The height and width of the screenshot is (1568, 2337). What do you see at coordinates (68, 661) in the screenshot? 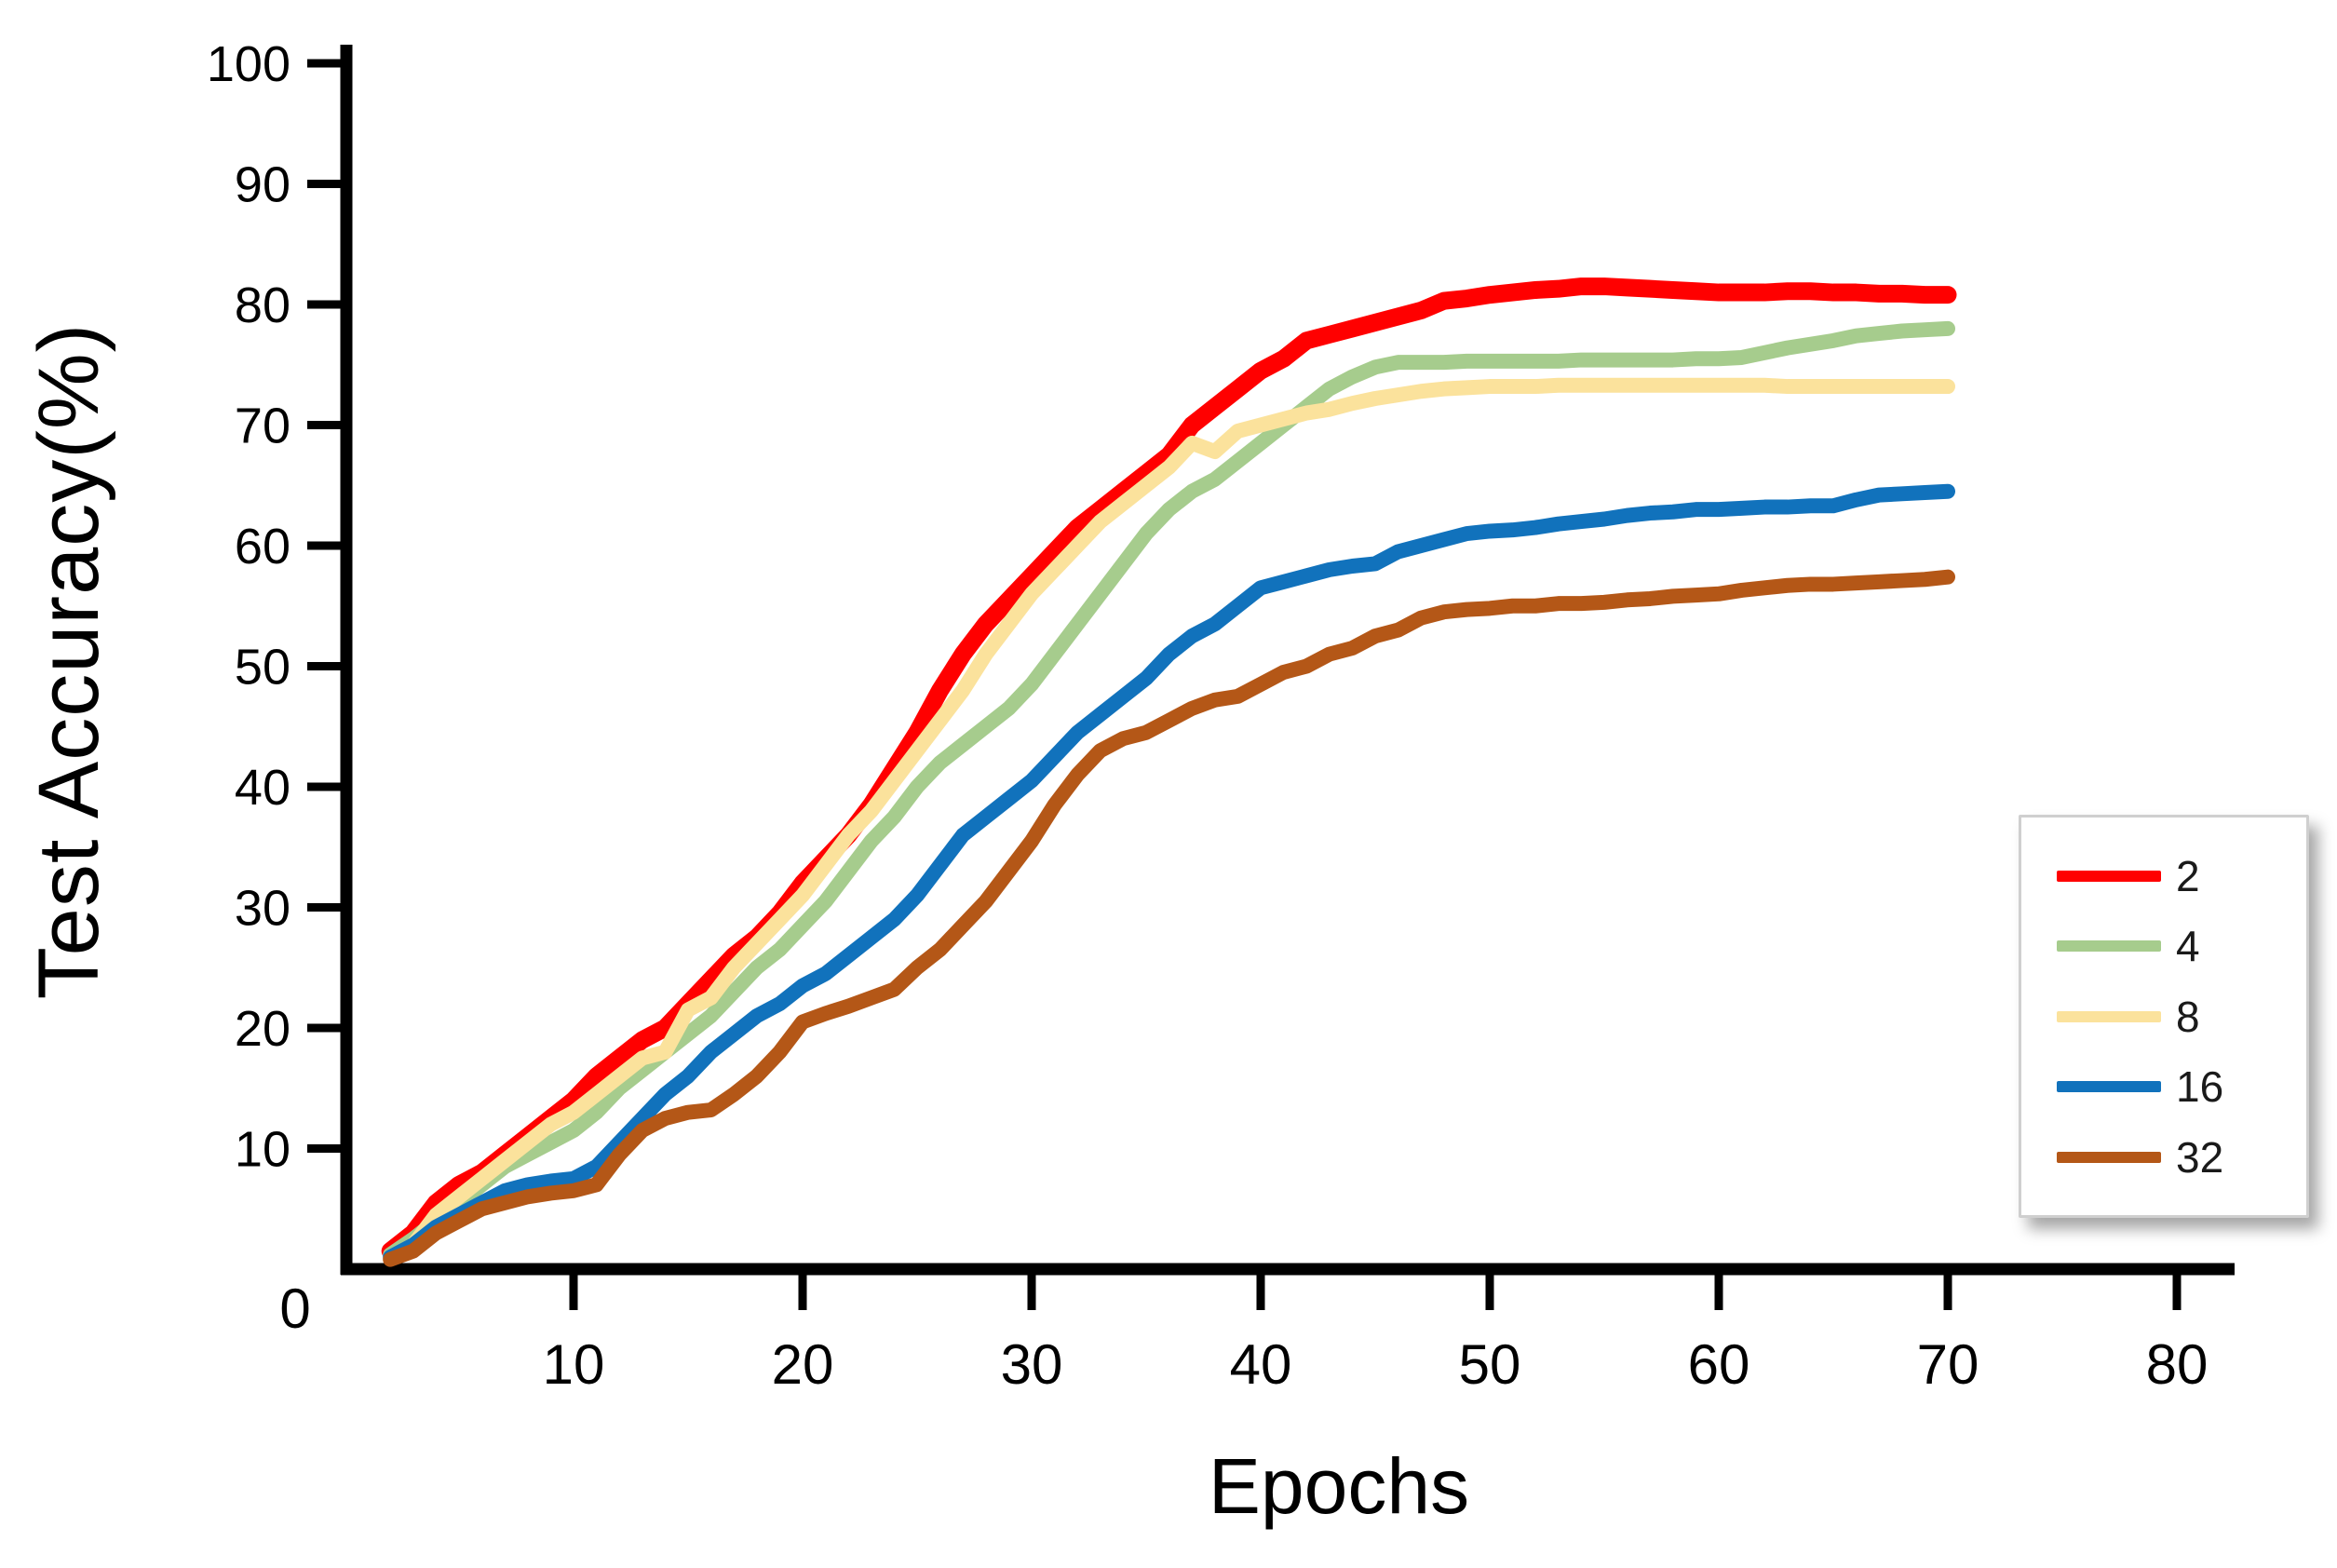
I see `y-axis-title: Test Accuracy(%)` at bounding box center [68, 661].